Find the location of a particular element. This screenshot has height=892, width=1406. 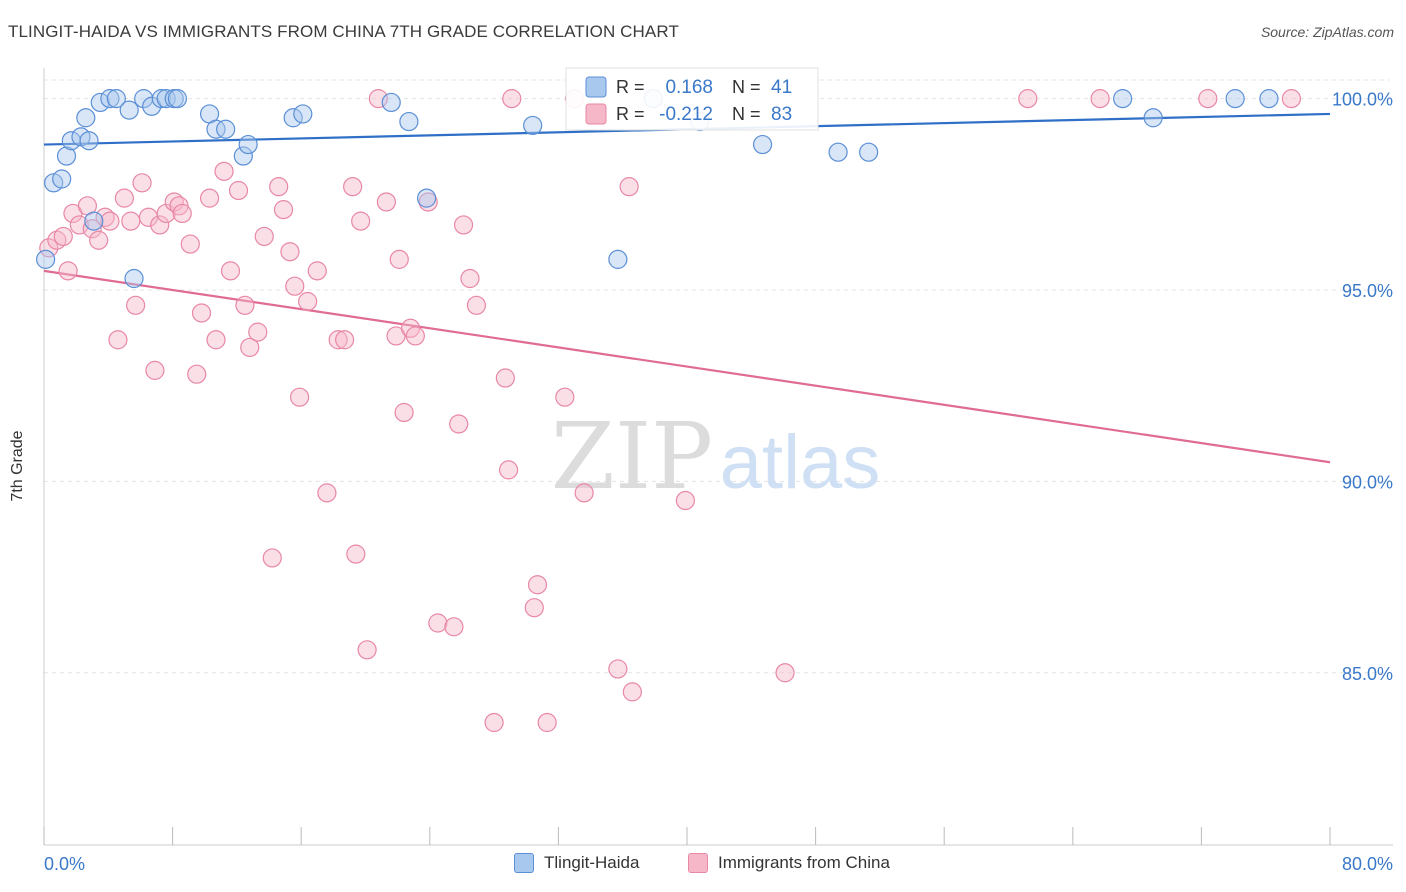

bottom-legend-item-tlingit-haida: Tlingit-Haida is located at coordinates (576, 863).